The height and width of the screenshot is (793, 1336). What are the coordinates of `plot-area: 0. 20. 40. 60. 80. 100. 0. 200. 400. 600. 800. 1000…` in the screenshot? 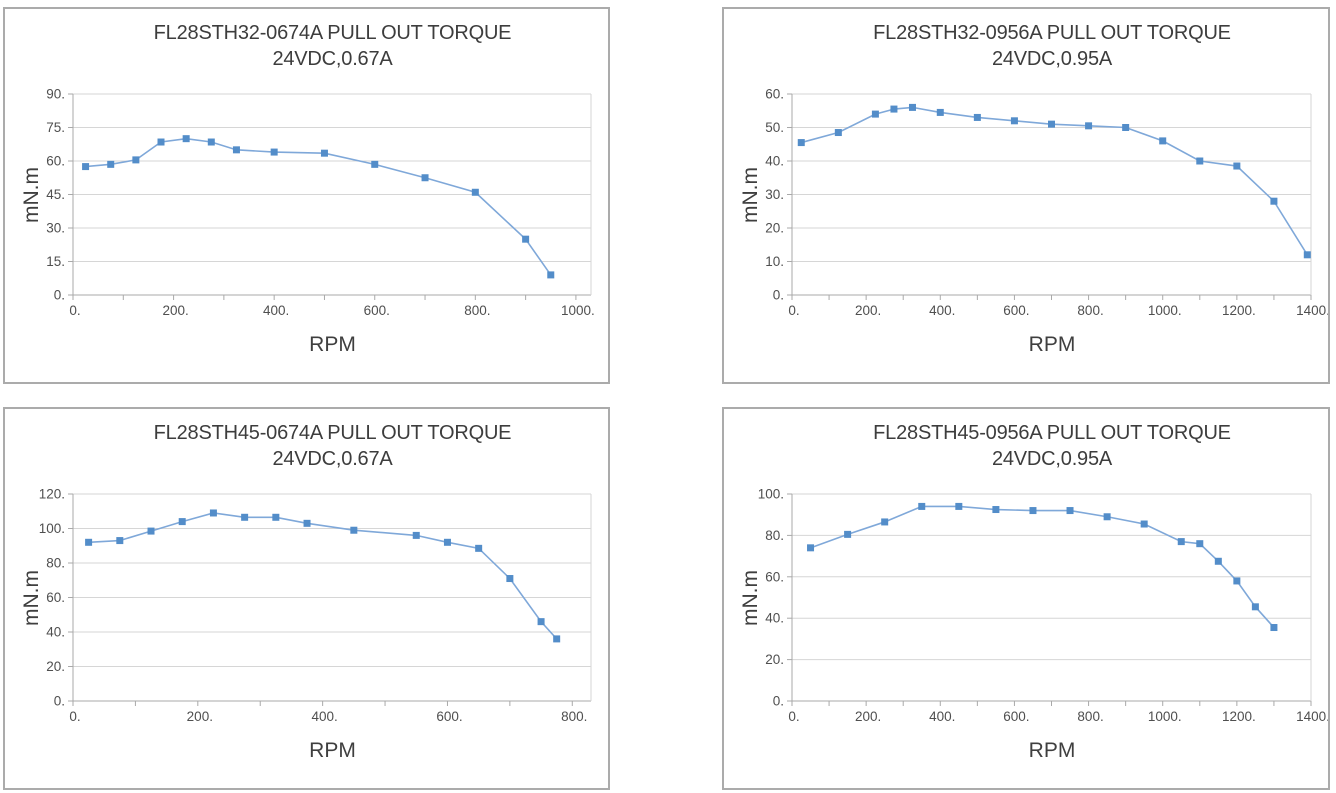 It's located at (1043, 606).